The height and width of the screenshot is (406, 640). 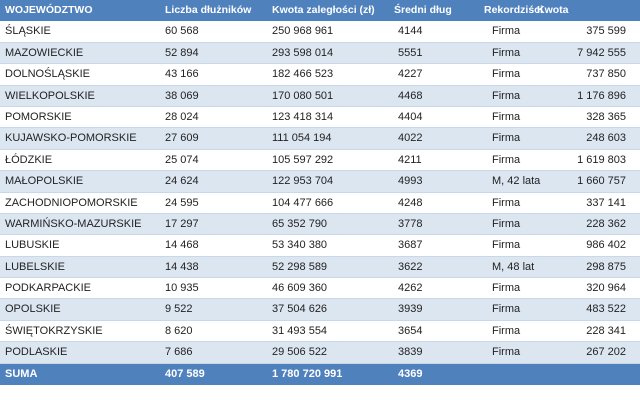 What do you see at coordinates (71, 202) in the screenshot?
I see `voivodeship-cell: ZACHODNIOPOMORSKIE` at bounding box center [71, 202].